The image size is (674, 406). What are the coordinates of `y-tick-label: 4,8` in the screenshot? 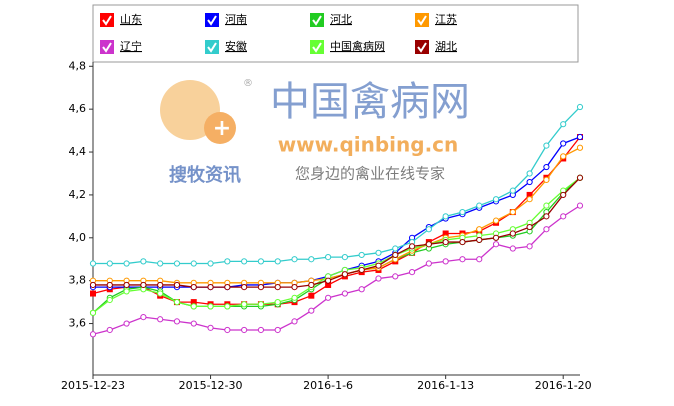 It's located at (78, 65).